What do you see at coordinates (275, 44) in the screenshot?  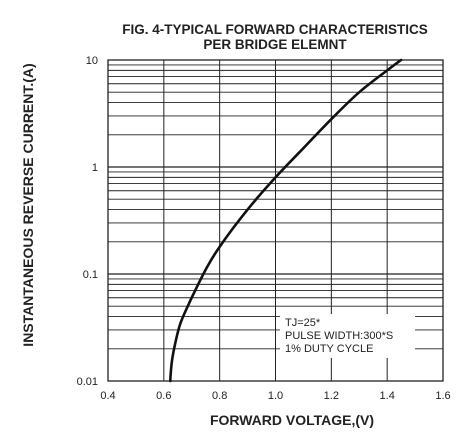 I see `chart-subtitle: PER BRIDGE ELEMNT` at bounding box center [275, 44].